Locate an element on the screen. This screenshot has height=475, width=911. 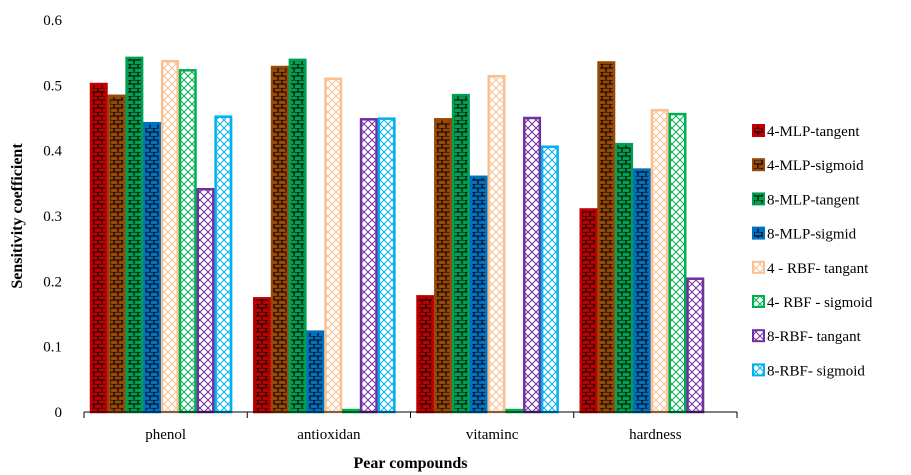
y-tick-label: 0.4 is located at coordinates (52, 152).